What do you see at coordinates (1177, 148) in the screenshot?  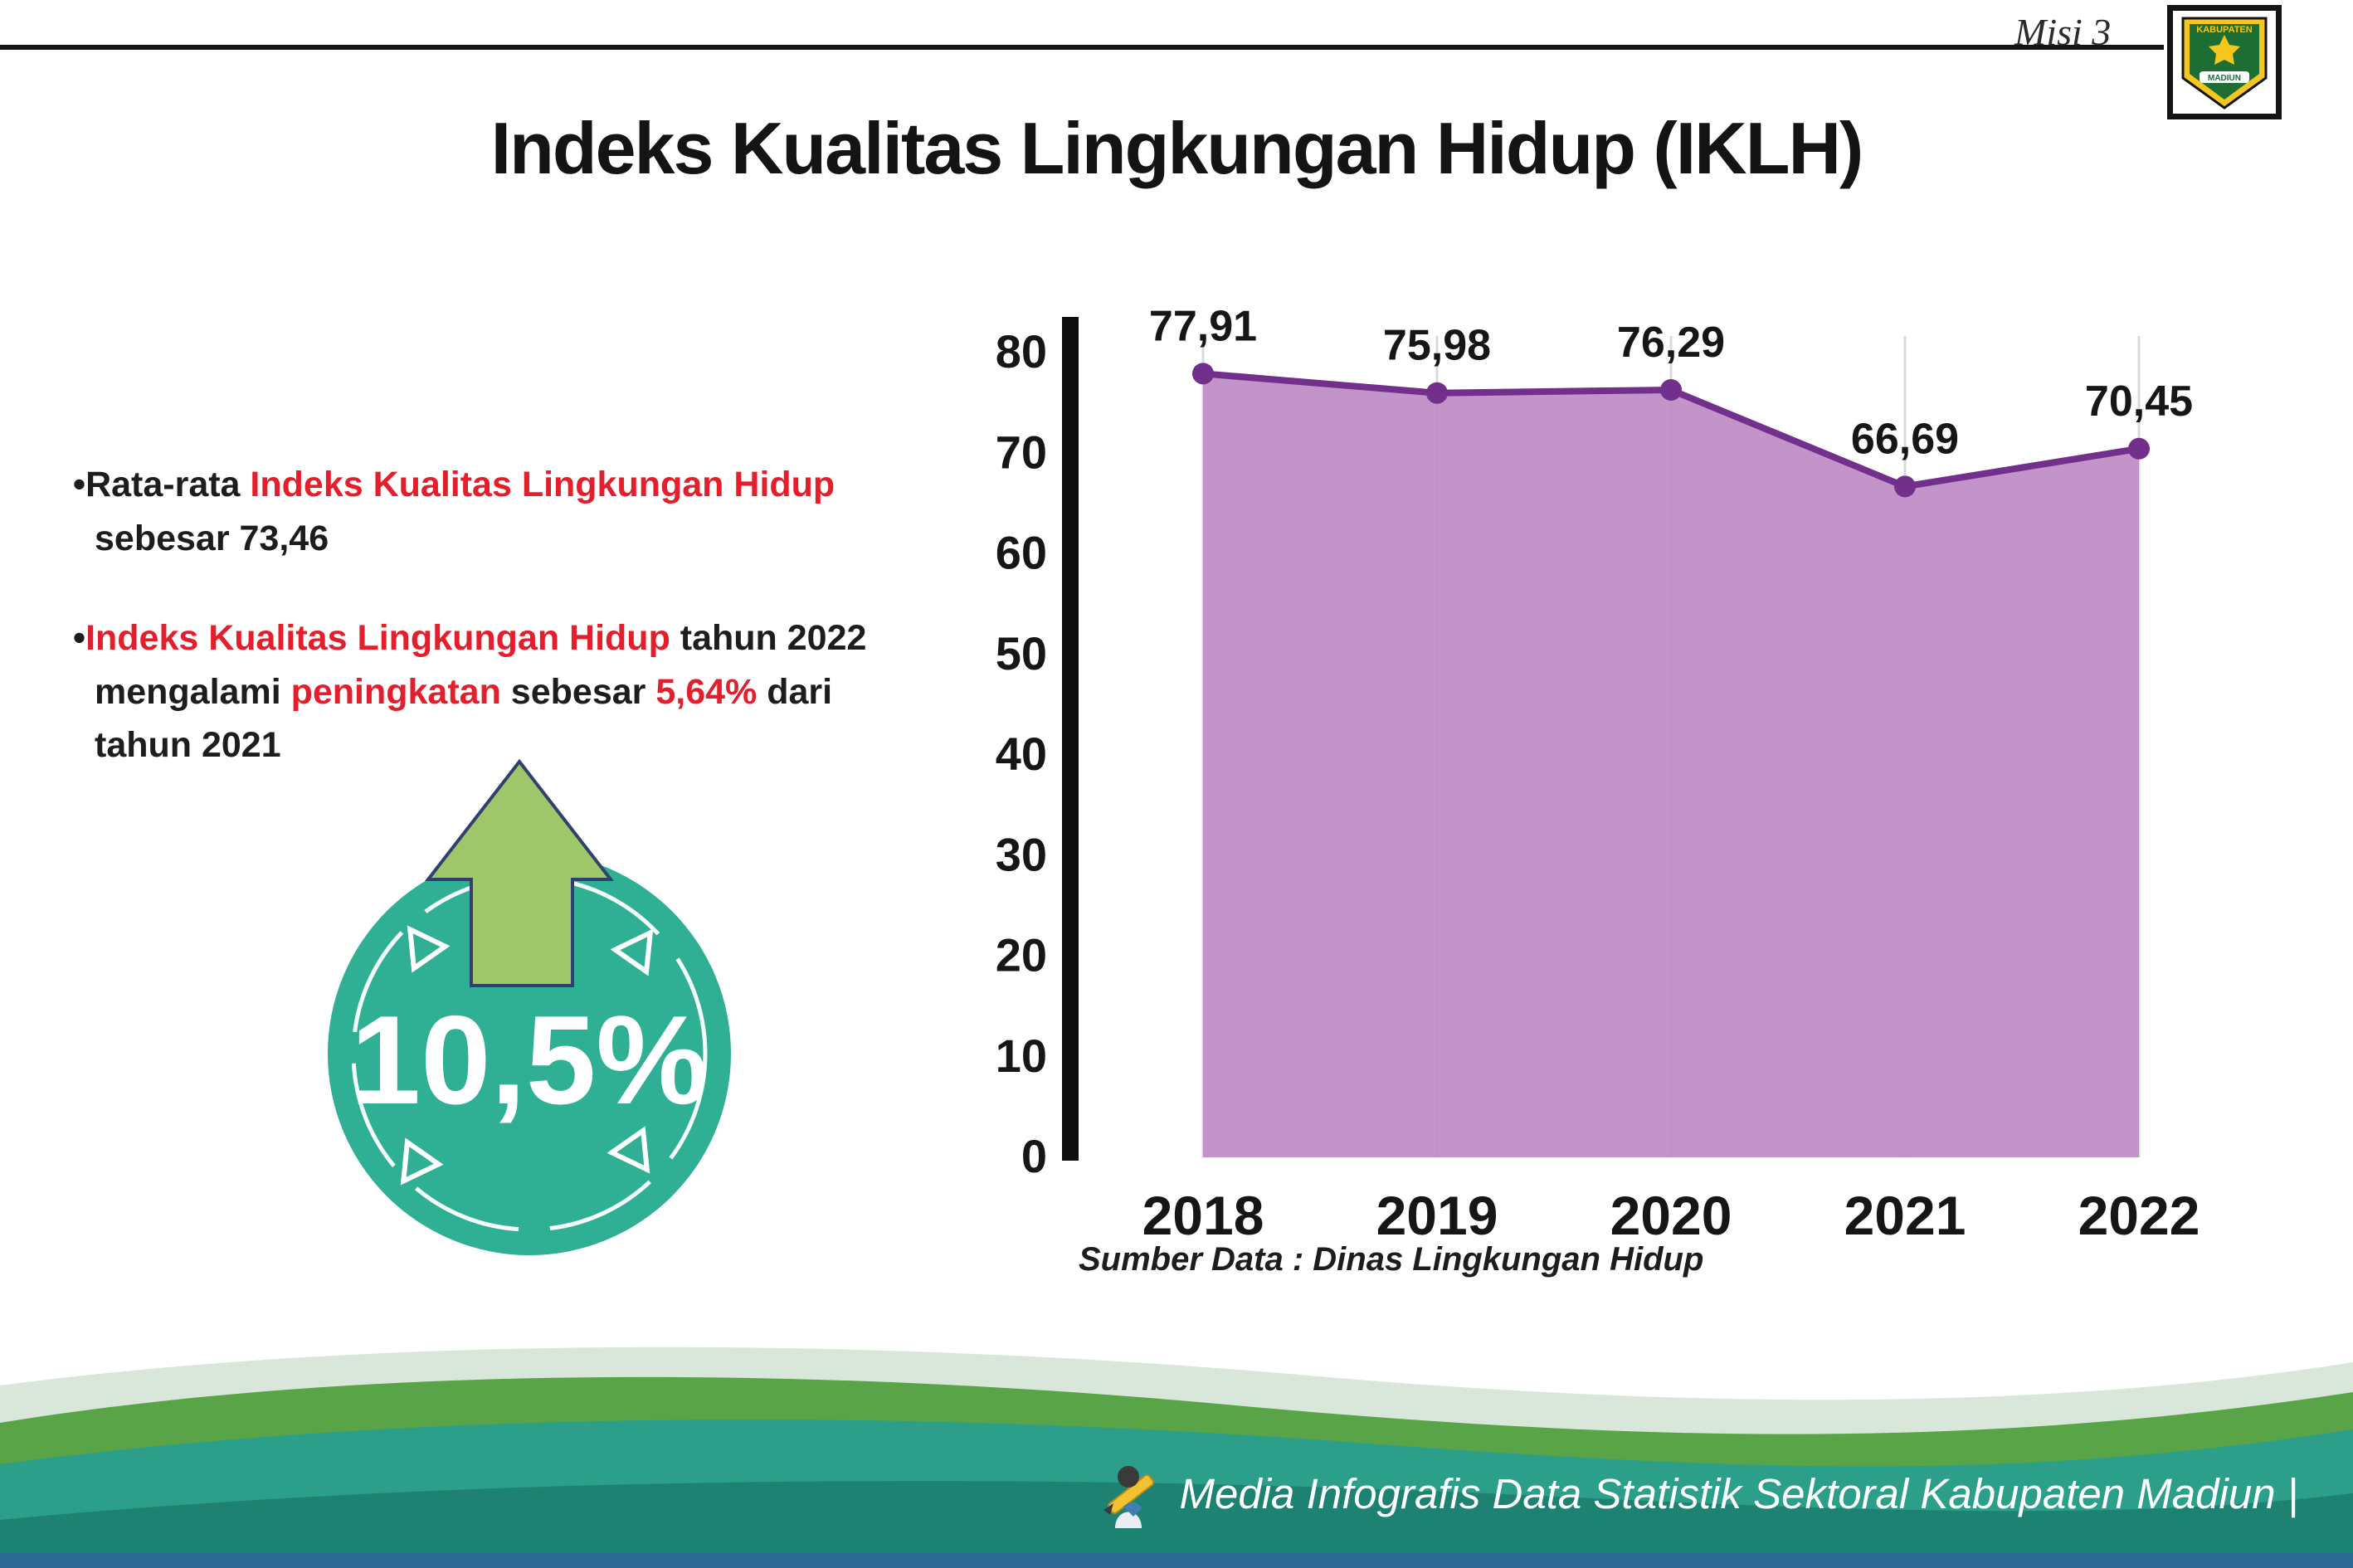 I see `page-title: Indeks Kualitas Lingkungan Hidup (IKLH)` at bounding box center [1177, 148].